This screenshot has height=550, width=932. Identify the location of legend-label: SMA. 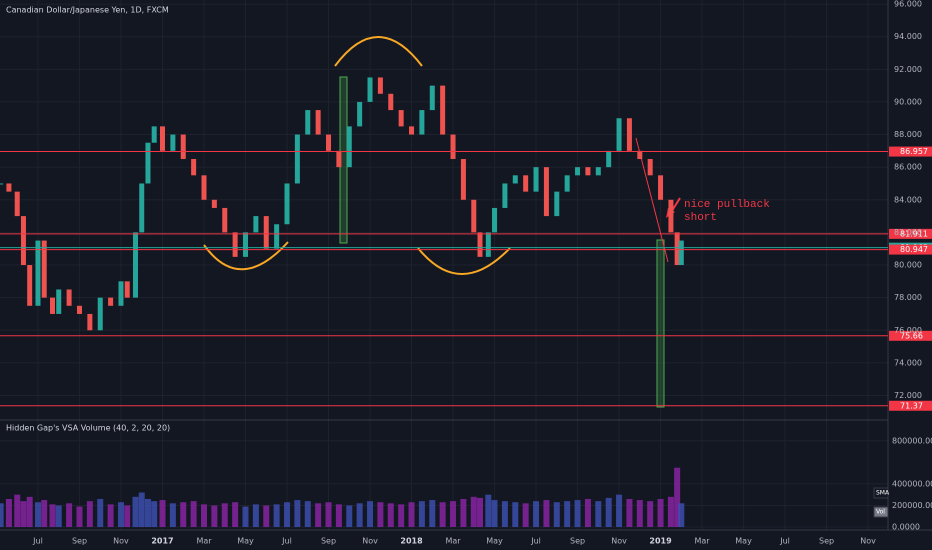
(883, 493).